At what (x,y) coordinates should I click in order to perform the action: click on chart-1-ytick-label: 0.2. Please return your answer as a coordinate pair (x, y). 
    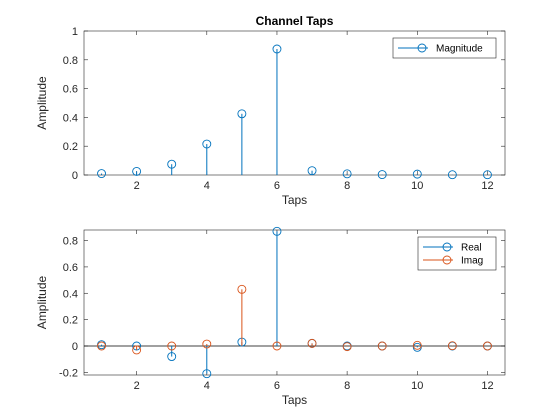
    Looking at the image, I should click on (70, 147).